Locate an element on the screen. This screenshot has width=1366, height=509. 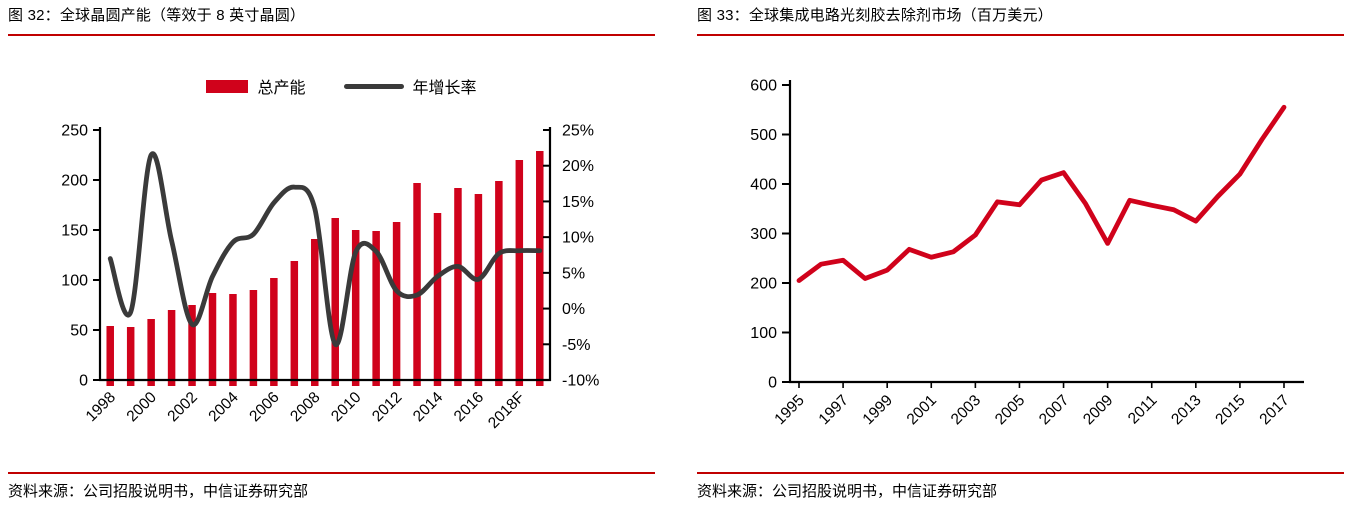
x-axis-tick-label: 1997 is located at coordinates (834, 410).